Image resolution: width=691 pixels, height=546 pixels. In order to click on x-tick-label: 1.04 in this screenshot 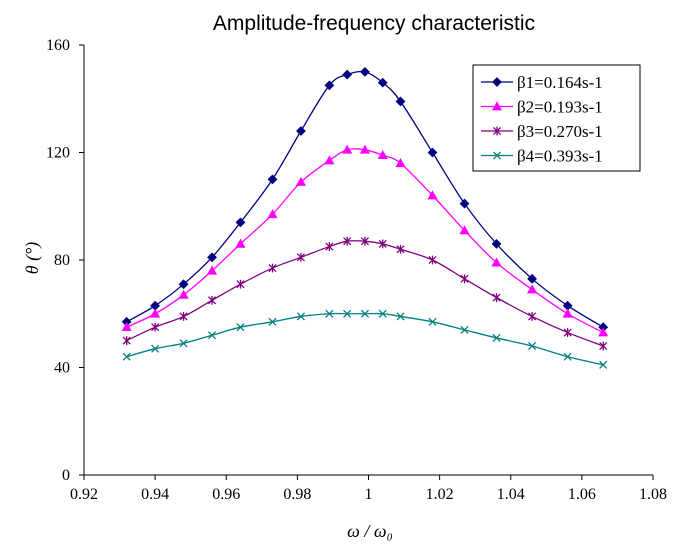, I will do `click(511, 494)`.